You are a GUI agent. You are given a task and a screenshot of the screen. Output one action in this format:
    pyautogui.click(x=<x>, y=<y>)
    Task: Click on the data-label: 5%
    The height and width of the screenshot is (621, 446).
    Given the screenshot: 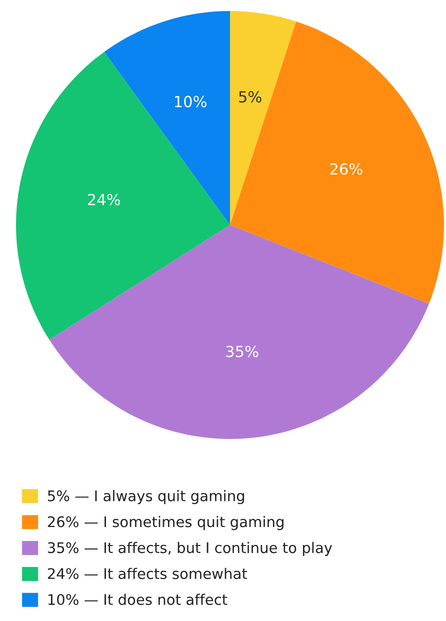 What is the action you would take?
    pyautogui.click(x=250, y=97)
    